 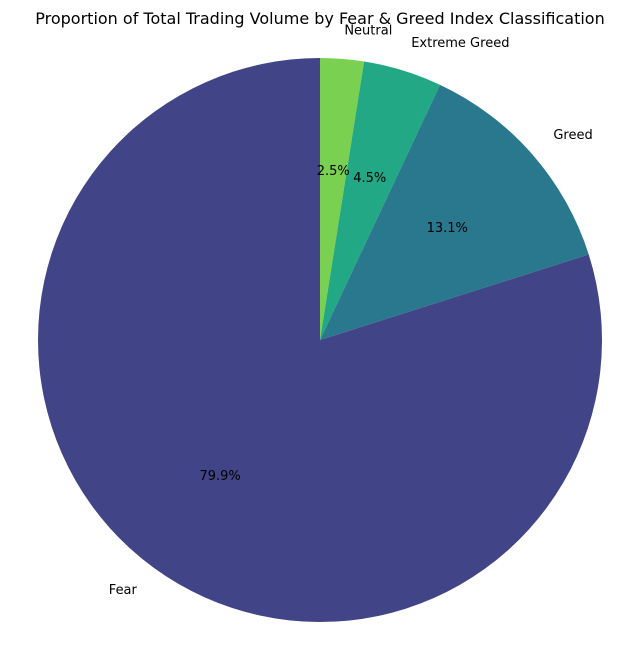 What do you see at coordinates (368, 30) in the screenshot?
I see `pie-category-label: Neutral` at bounding box center [368, 30].